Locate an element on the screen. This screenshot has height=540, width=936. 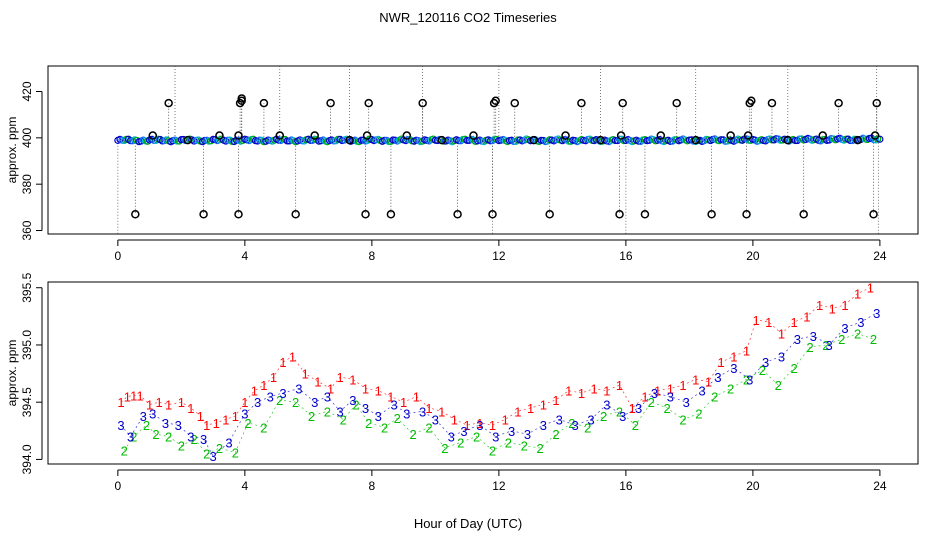
y-tick-label: 360 is located at coordinates (27, 230).